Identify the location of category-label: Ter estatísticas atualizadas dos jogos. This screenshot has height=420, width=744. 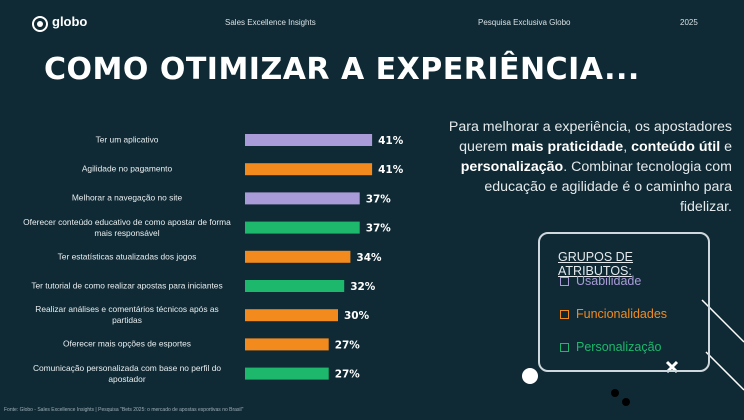
(127, 256).